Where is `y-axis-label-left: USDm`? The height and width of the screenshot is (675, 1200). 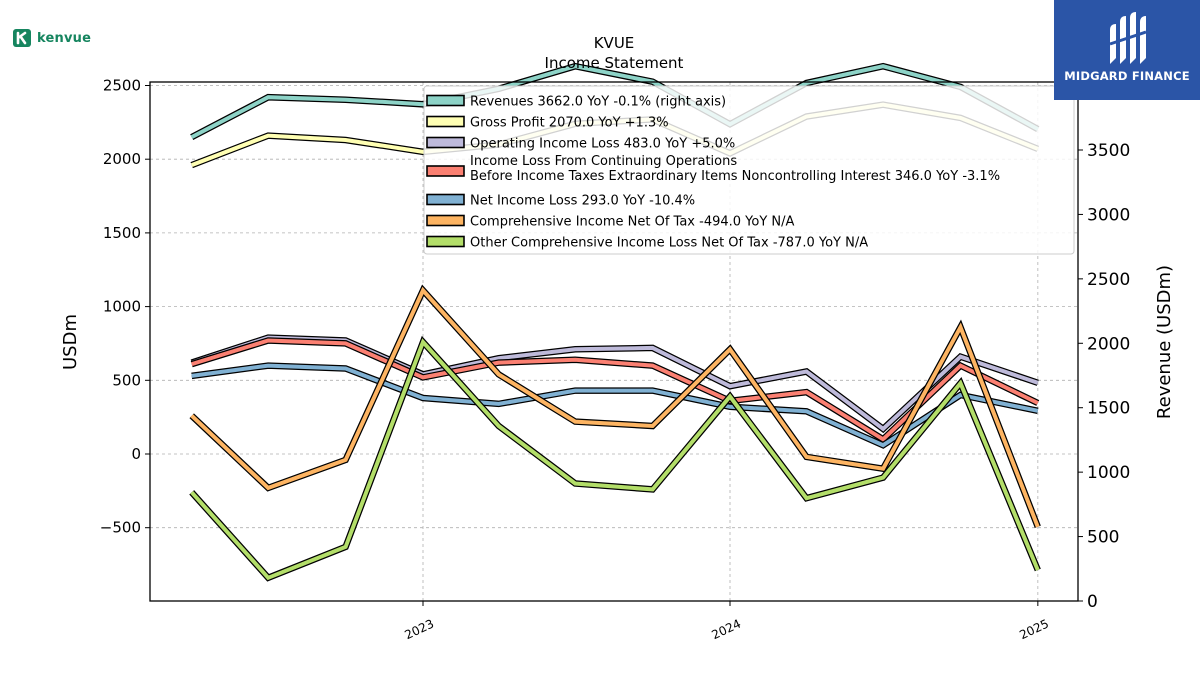 y-axis-label-left: USDm is located at coordinates (70, 342).